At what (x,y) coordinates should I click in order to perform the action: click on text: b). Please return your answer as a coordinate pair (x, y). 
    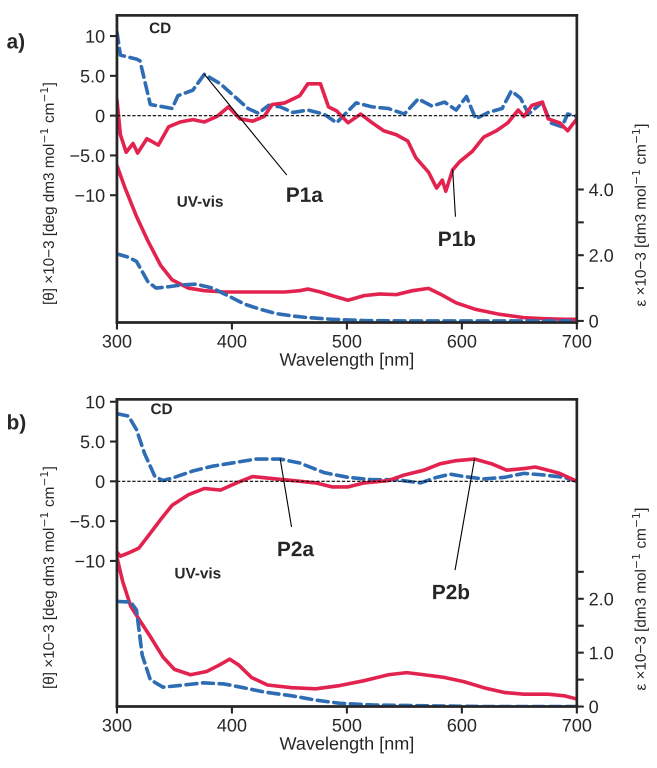
    Looking at the image, I should click on (17, 424).